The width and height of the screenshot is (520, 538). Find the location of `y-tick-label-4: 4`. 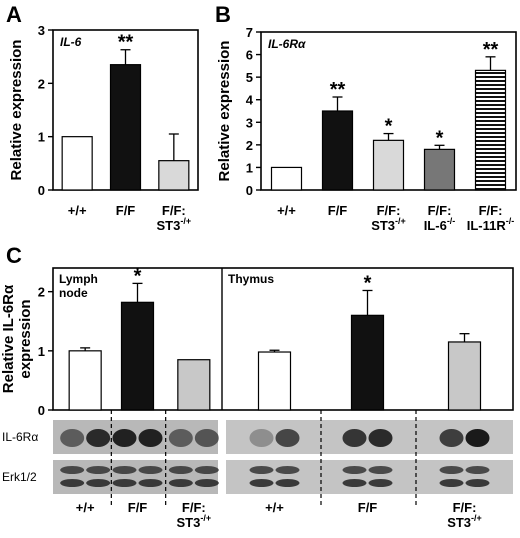

y-tick-label-4: 4 is located at coordinates (250, 100).